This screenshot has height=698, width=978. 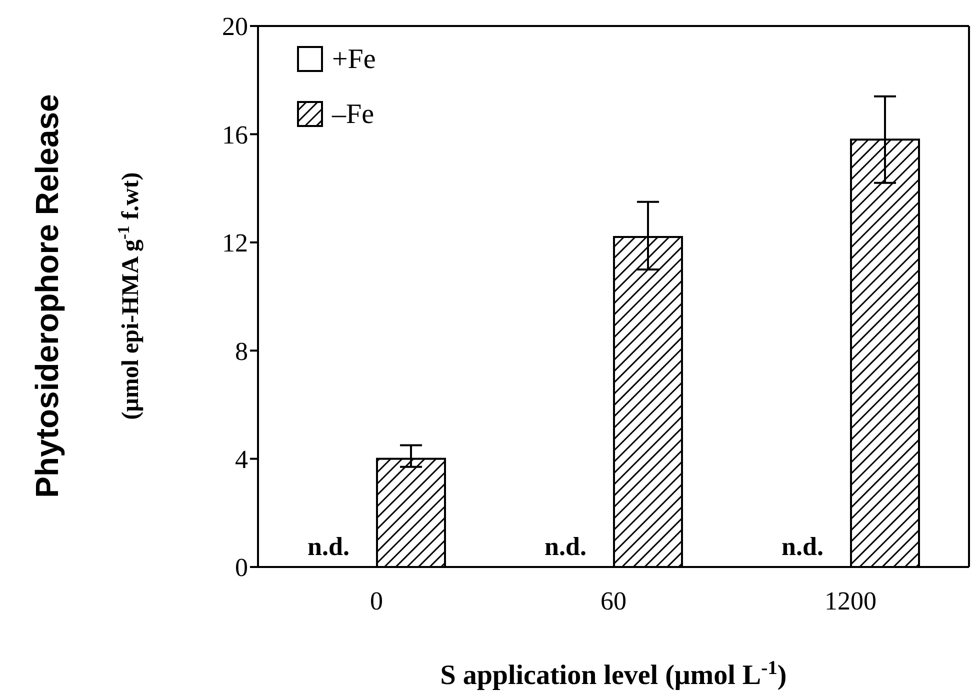 I want to click on x-axis-title: S application level (μmol L$^{-1}$), so click(x=613, y=674).